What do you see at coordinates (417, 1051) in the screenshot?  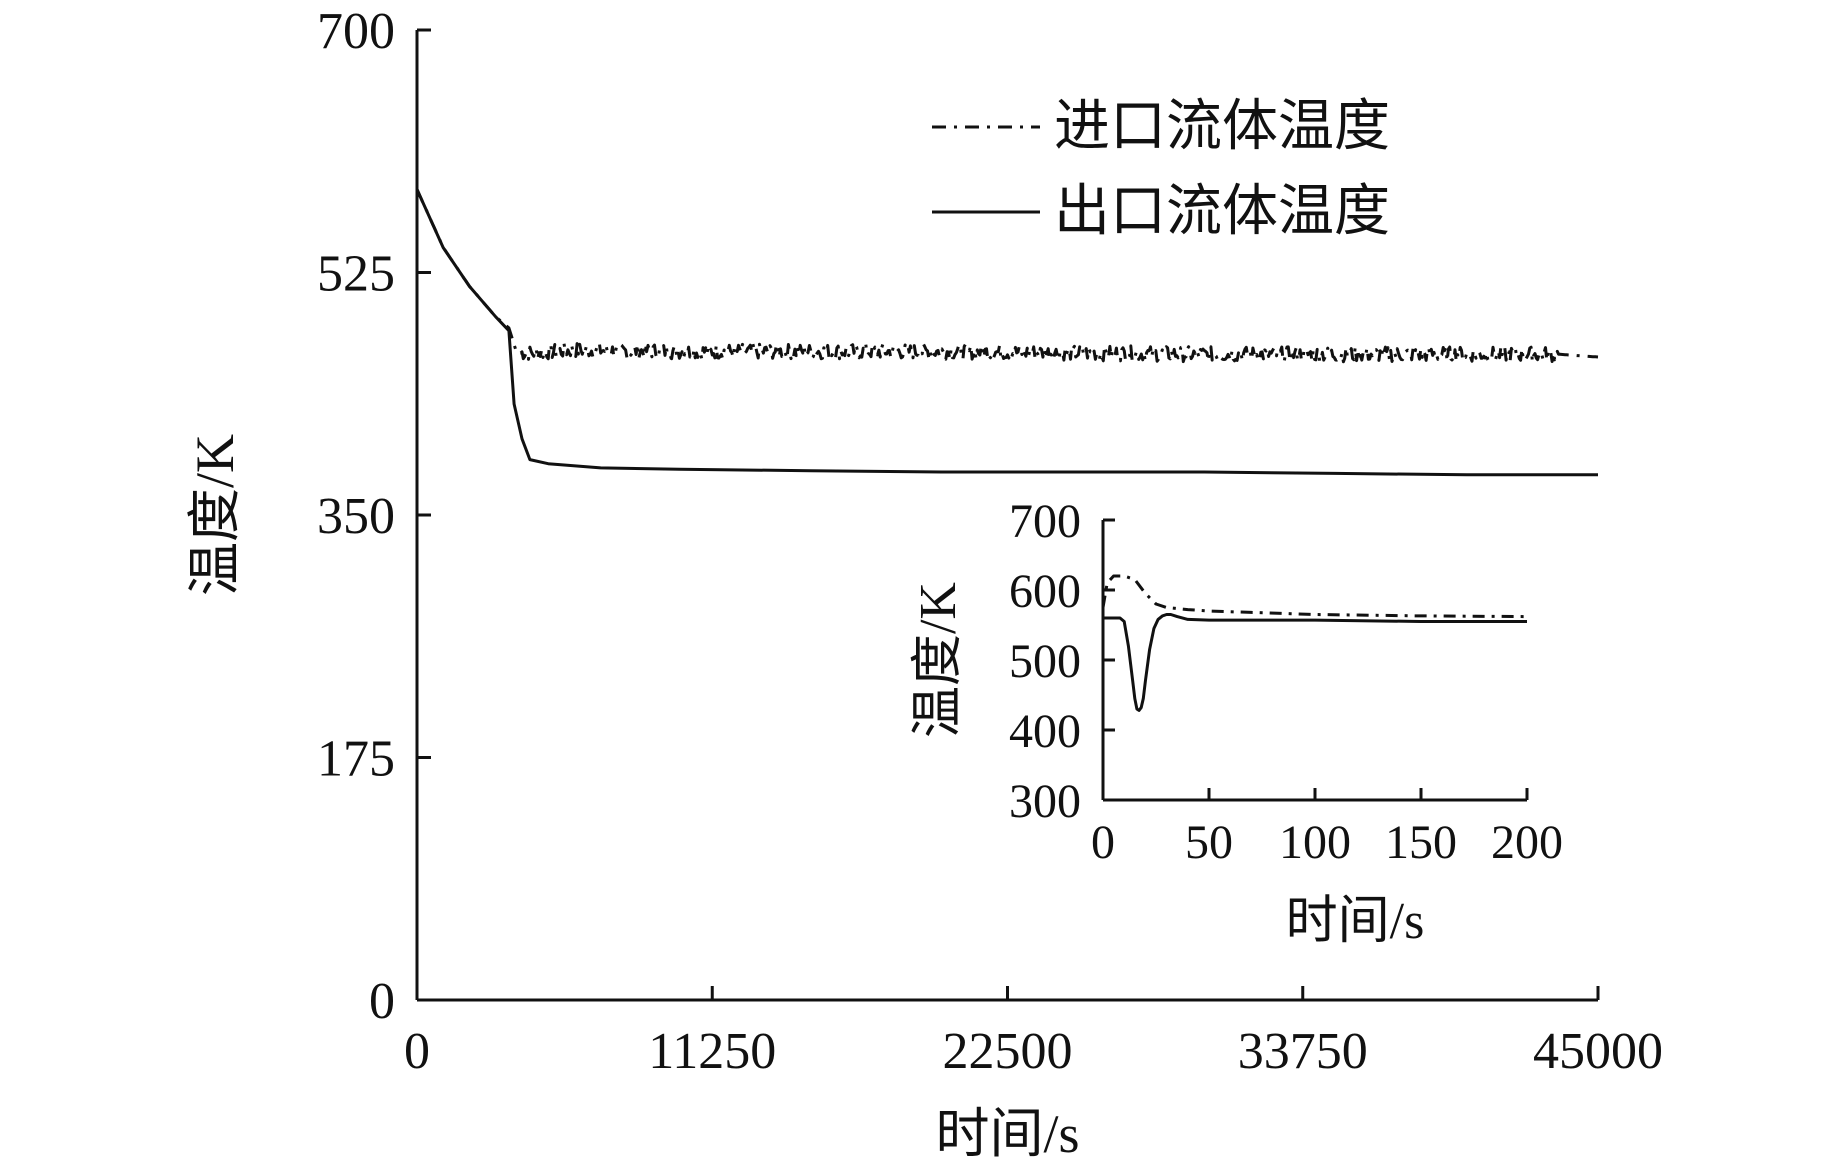 I see `main-x-tick-label: 0` at bounding box center [417, 1051].